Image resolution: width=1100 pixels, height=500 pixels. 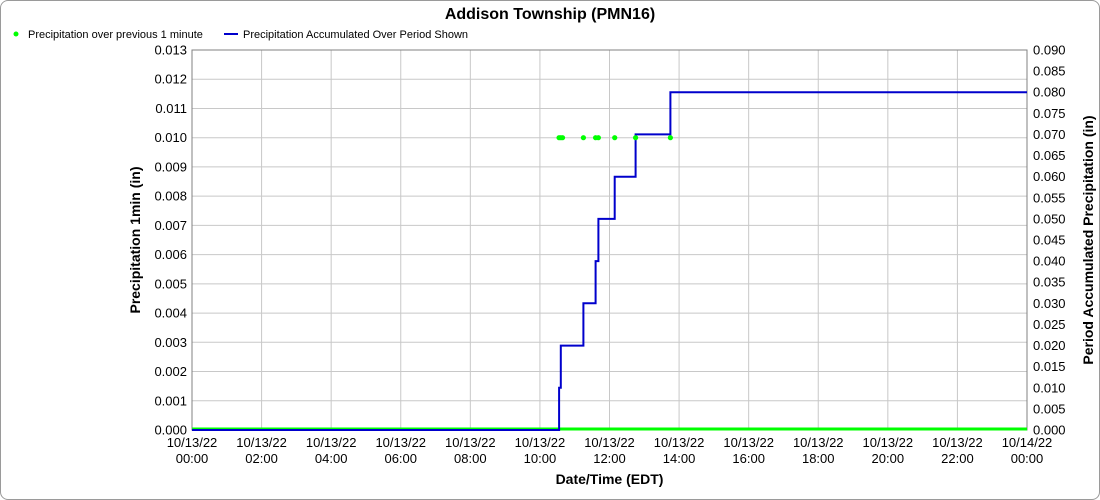 What do you see at coordinates (400, 442) in the screenshot?
I see `x-tick-date-3: 10/13/22` at bounding box center [400, 442].